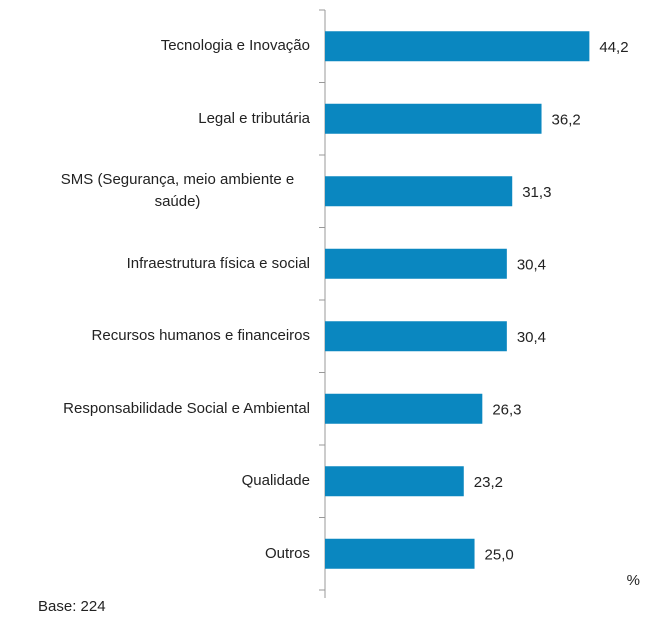  I want to click on category-label-box: Infraestrutura física e social, so click(218, 264).